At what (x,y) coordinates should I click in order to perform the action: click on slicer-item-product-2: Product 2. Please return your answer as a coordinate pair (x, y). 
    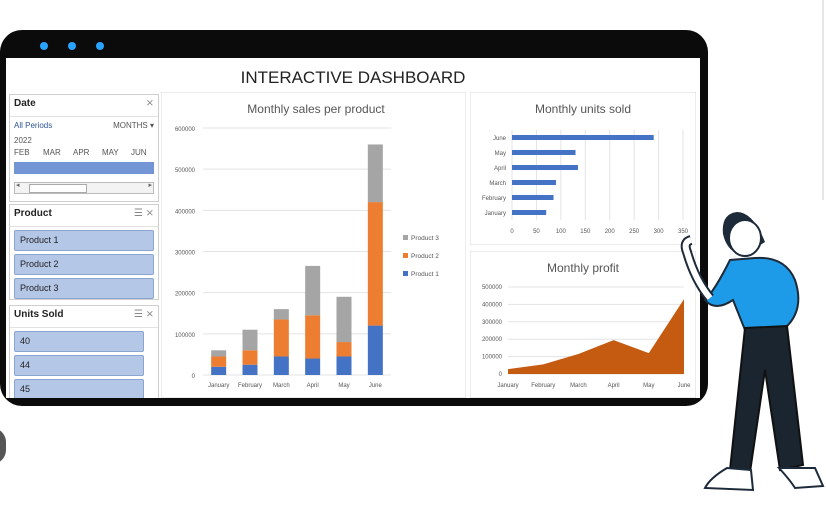
    Looking at the image, I should click on (84, 264).